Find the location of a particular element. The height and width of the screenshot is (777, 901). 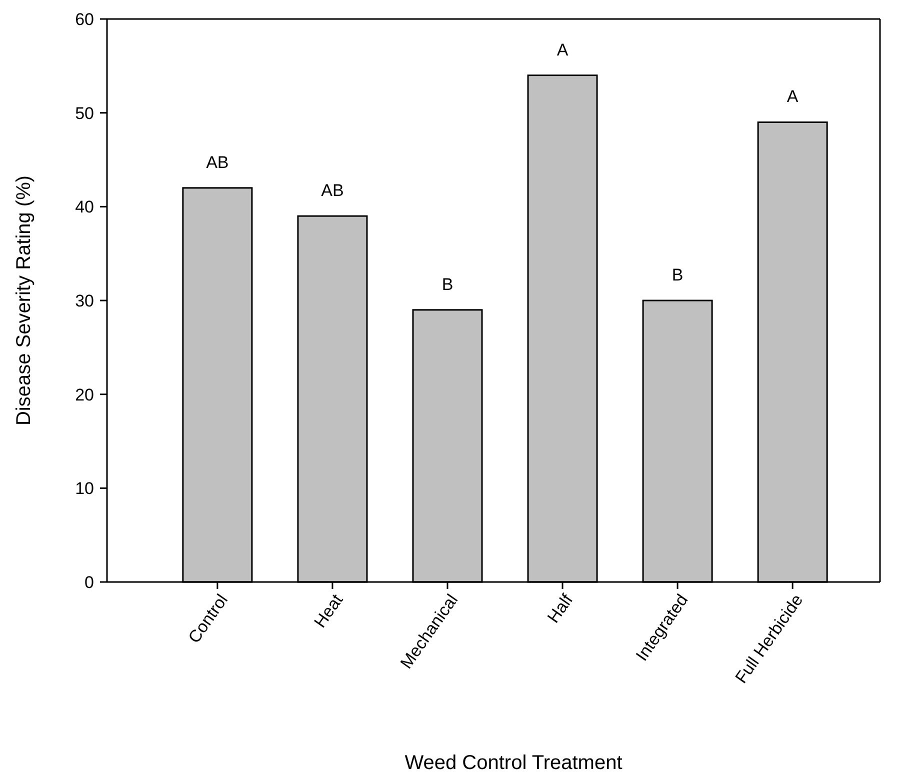

y-tick-label: 40 is located at coordinates (84, 207).